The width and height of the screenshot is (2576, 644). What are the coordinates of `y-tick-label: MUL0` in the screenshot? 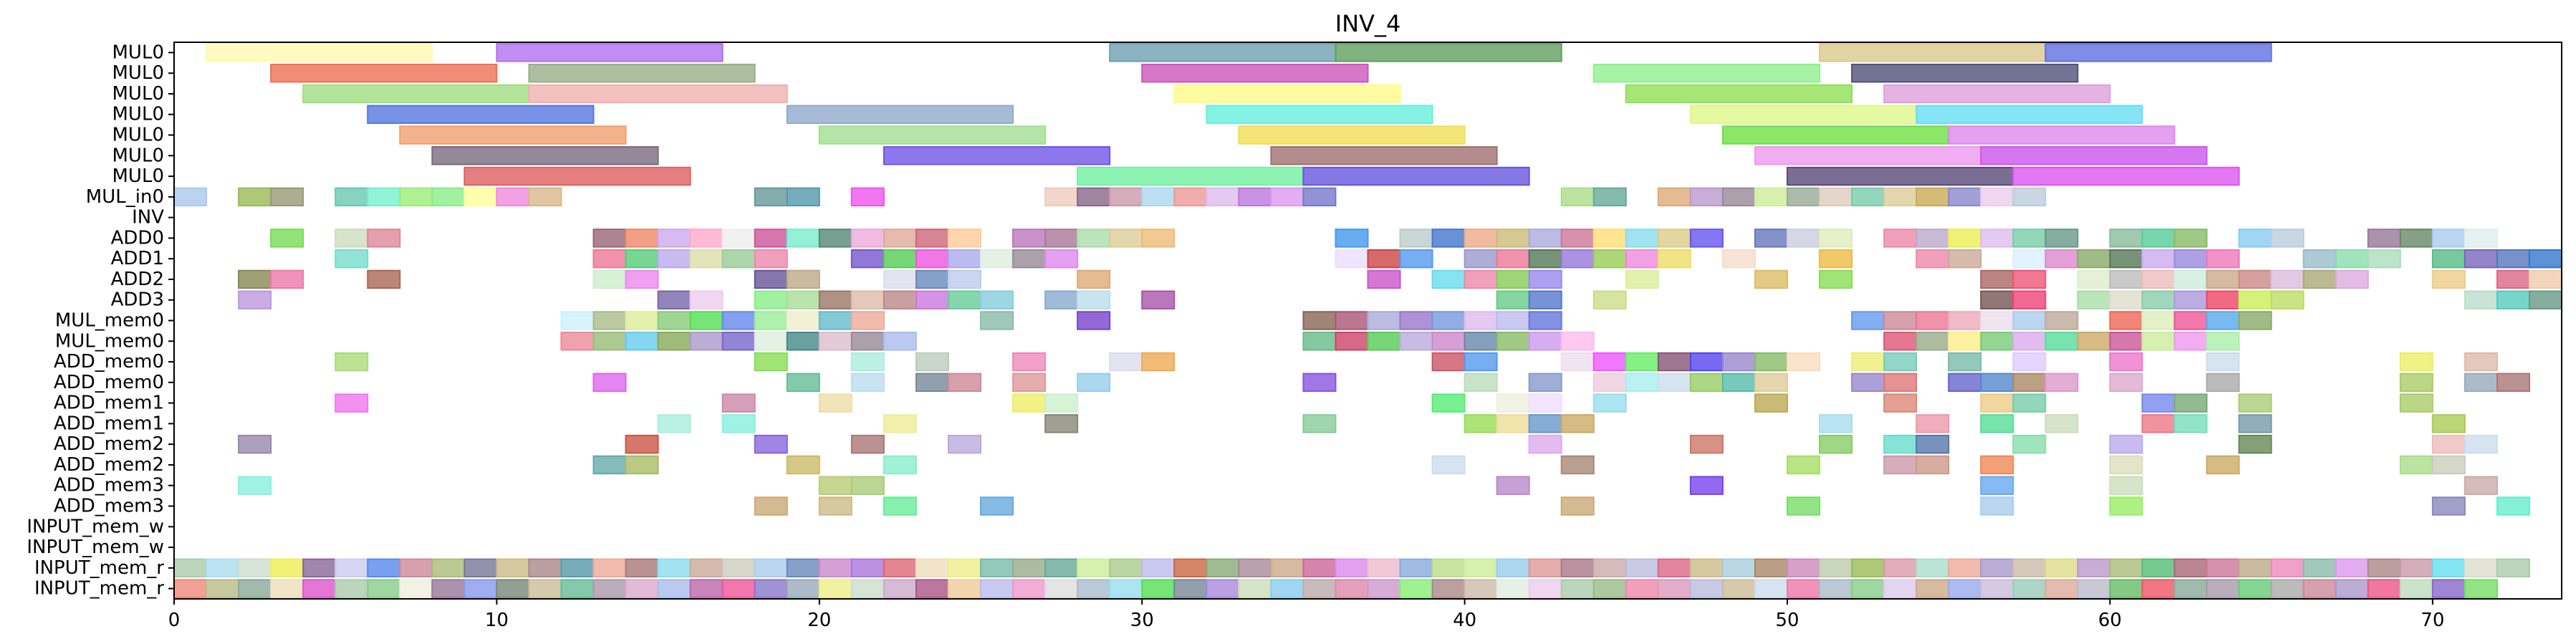 It's located at (139, 176).